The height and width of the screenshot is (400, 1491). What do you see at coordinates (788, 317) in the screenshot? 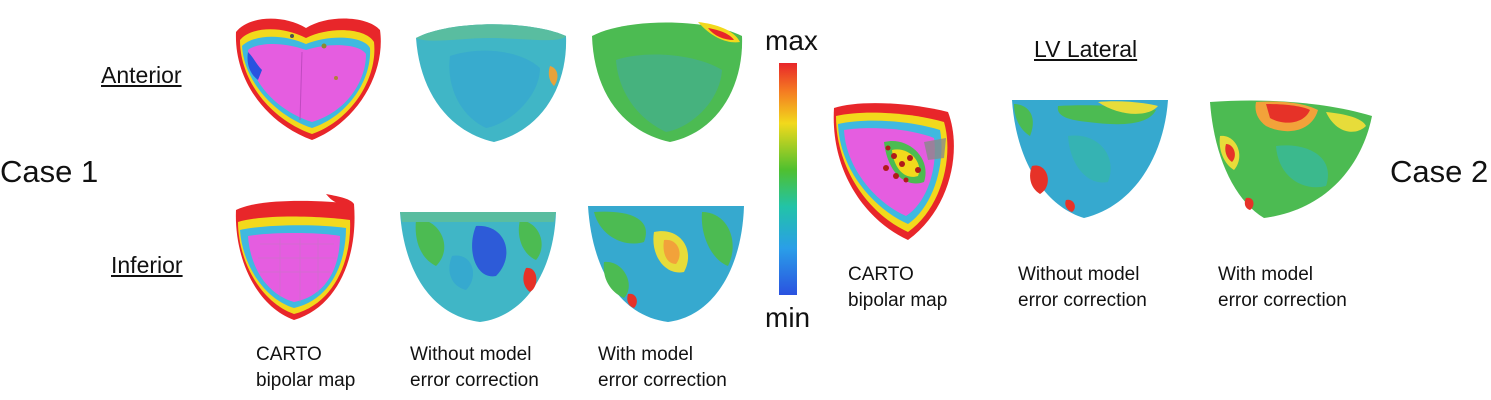
I see `scale-min-label: min` at bounding box center [788, 317].